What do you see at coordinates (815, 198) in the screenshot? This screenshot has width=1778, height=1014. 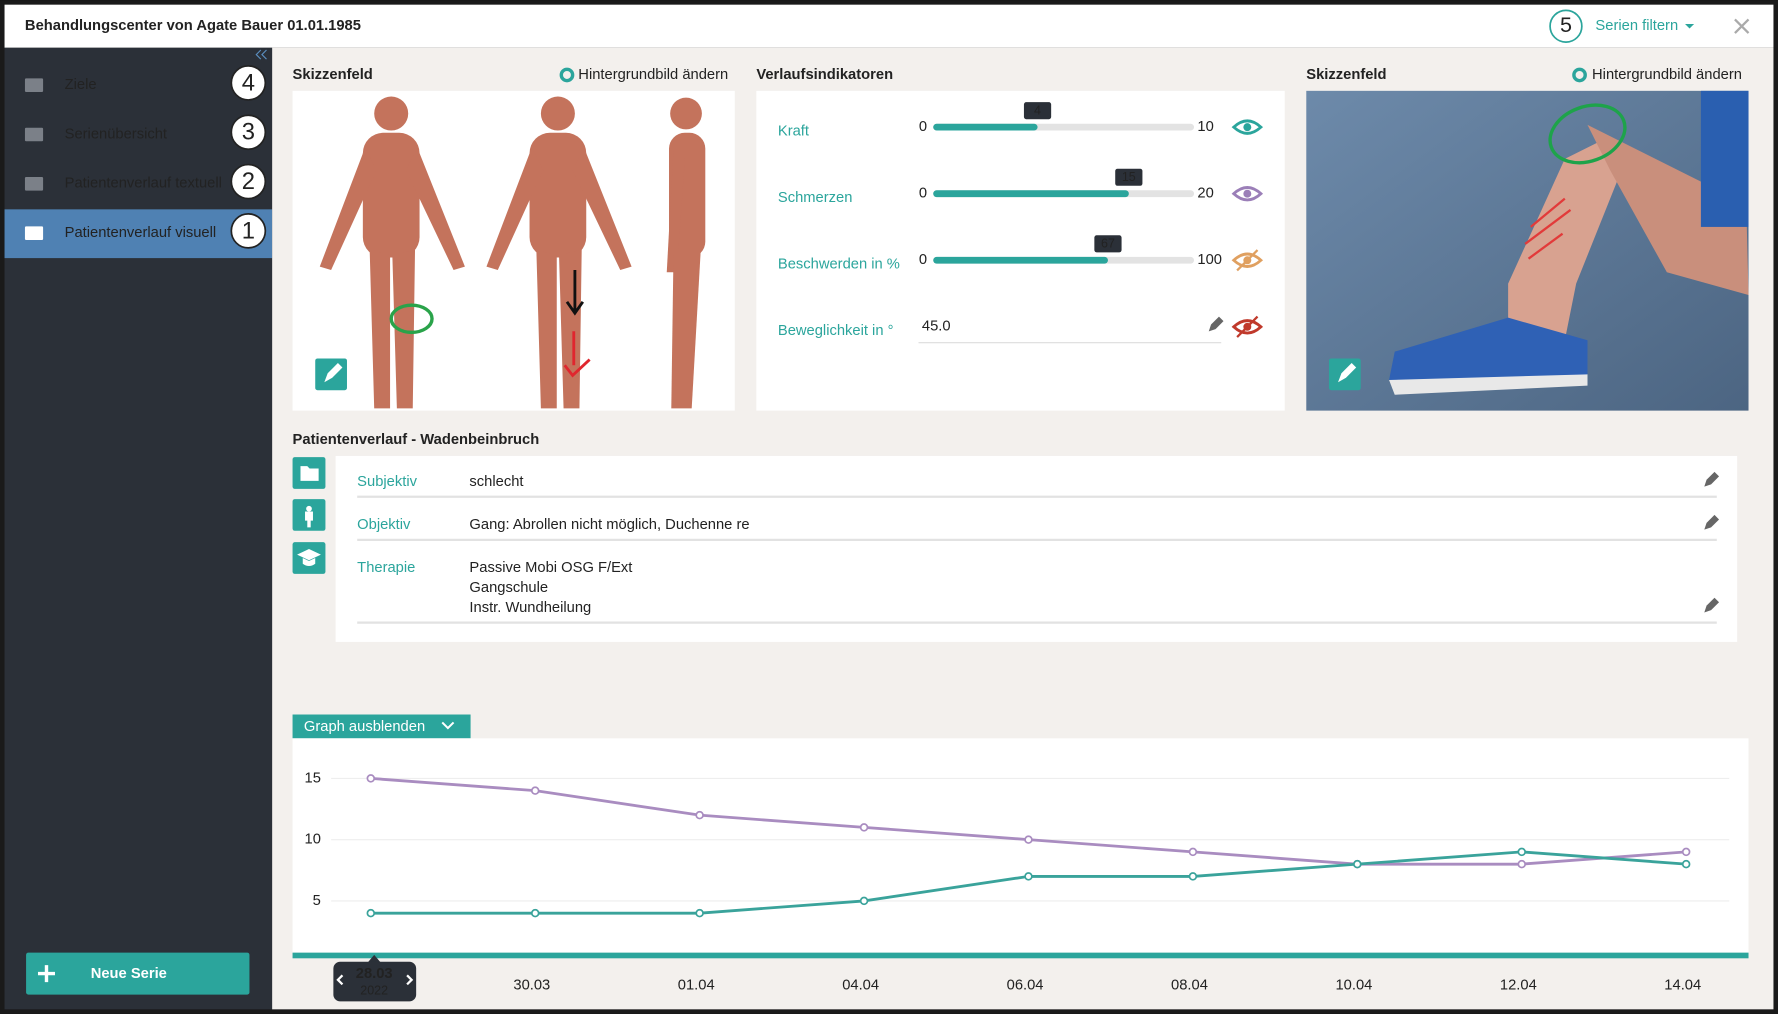 I see `indicator-label: Schmerzen` at bounding box center [815, 198].